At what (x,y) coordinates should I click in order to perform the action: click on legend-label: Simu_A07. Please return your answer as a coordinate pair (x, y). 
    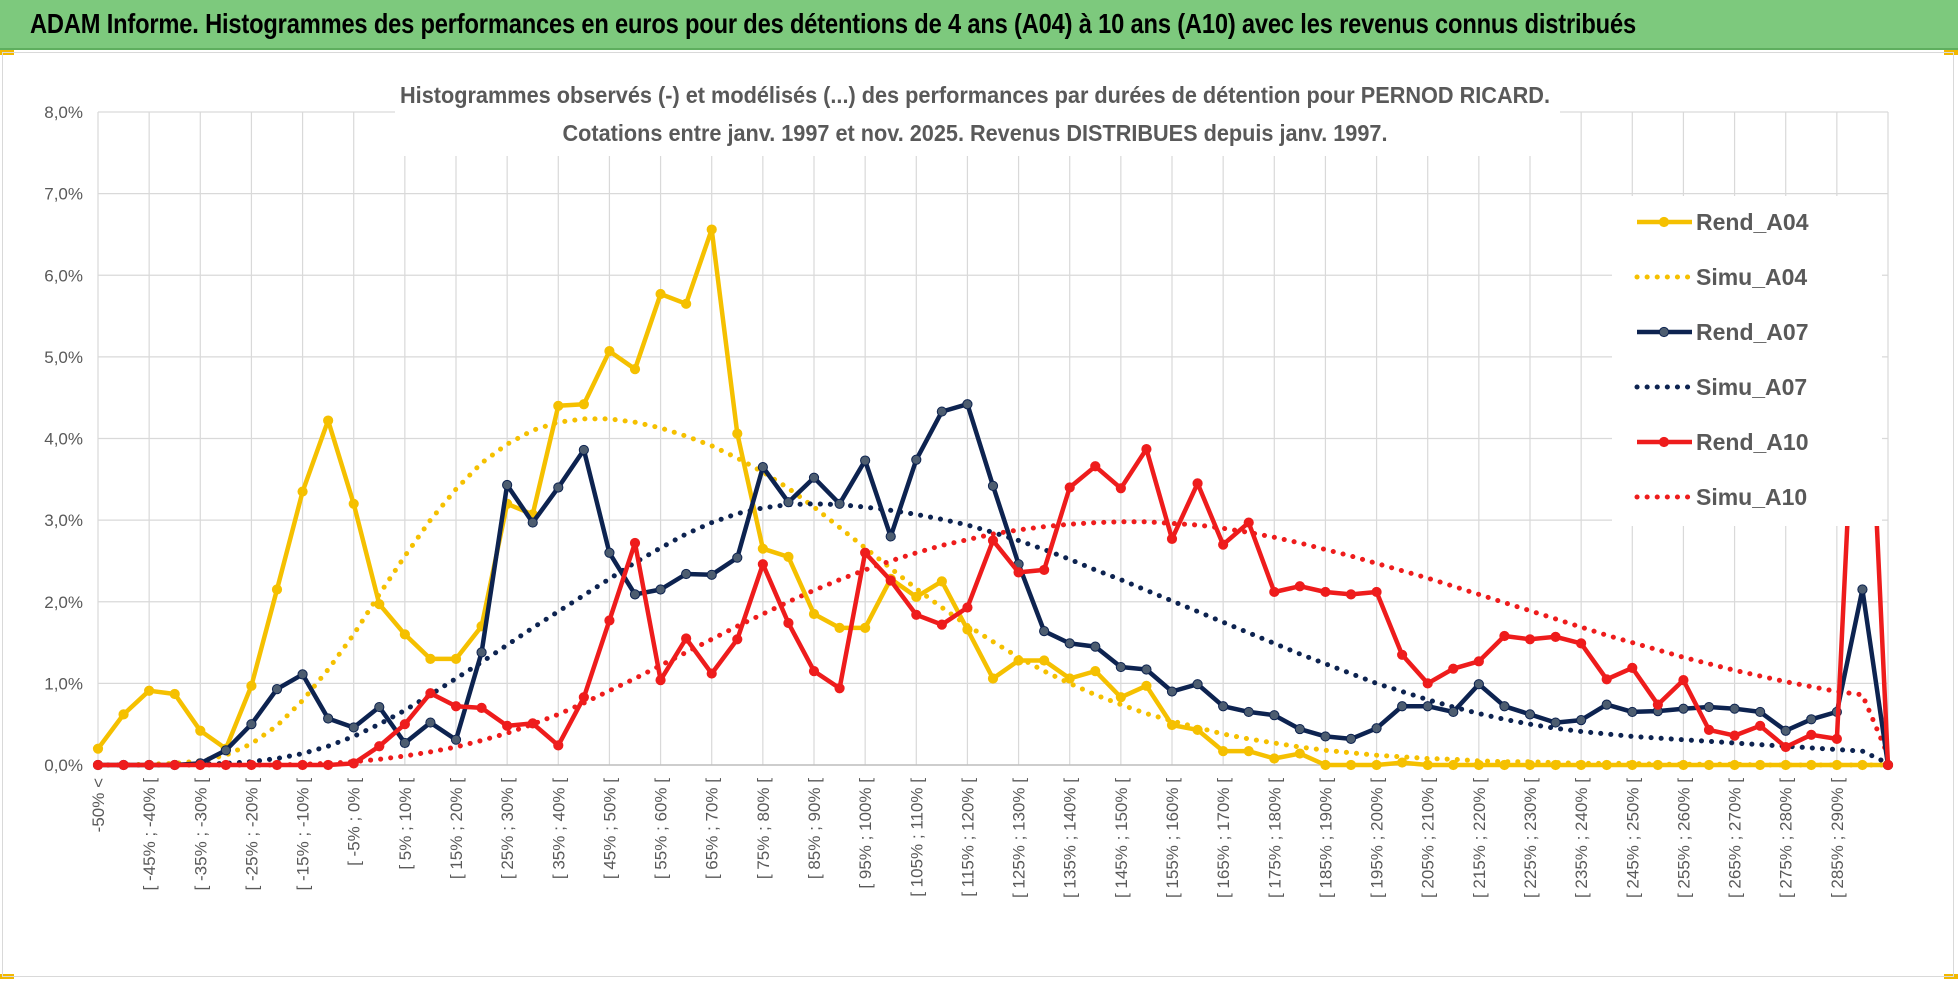
    Looking at the image, I should click on (1751, 387).